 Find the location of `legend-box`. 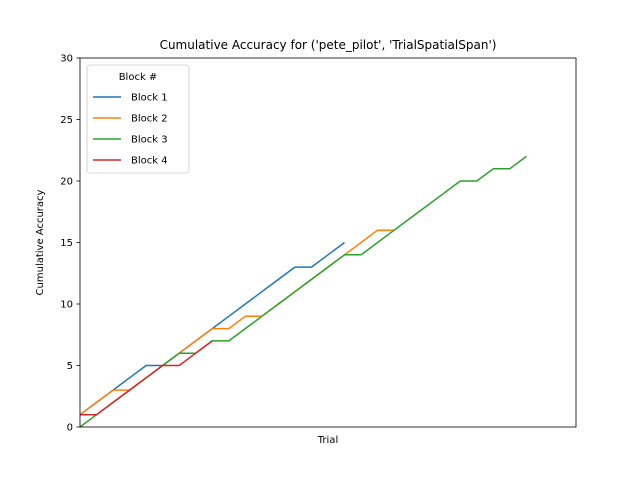

legend-box is located at coordinates (138, 119).